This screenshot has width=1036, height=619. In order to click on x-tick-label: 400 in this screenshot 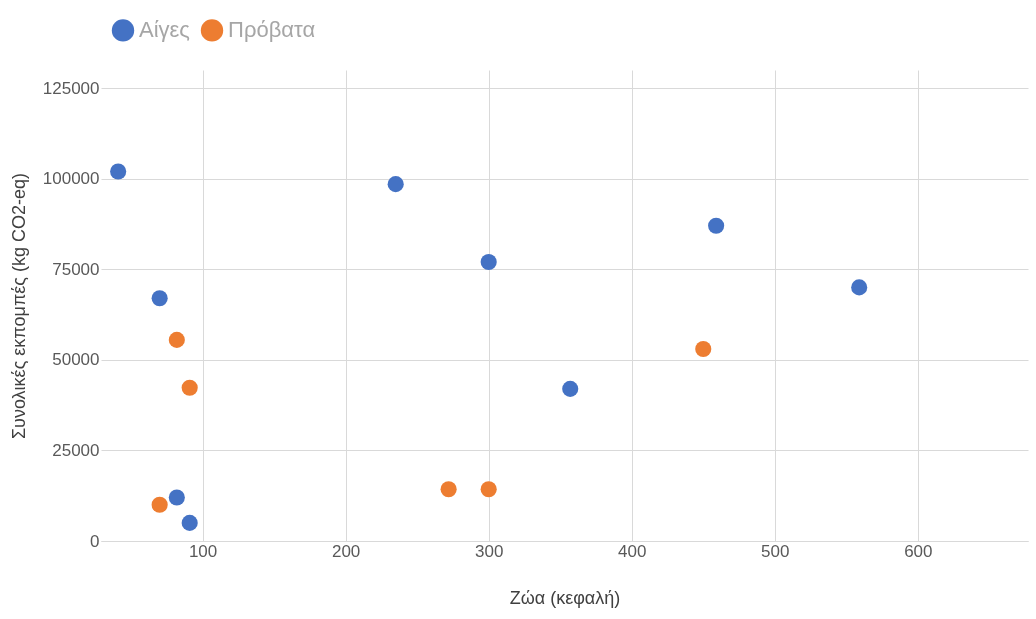, I will do `click(632, 551)`.